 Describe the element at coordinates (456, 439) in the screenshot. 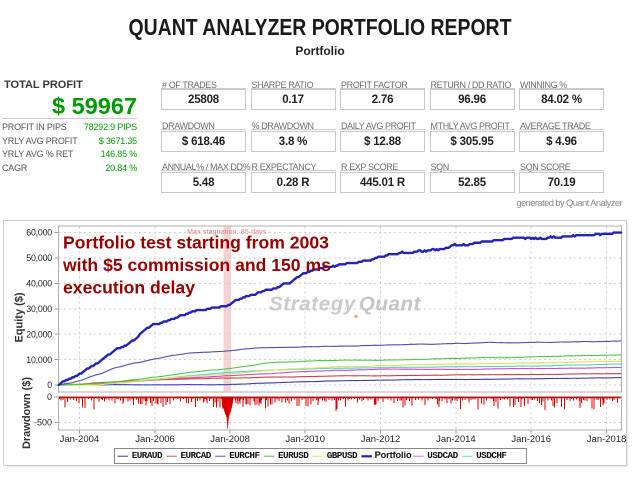

I see `svg-text: Jan-2014` at that location.